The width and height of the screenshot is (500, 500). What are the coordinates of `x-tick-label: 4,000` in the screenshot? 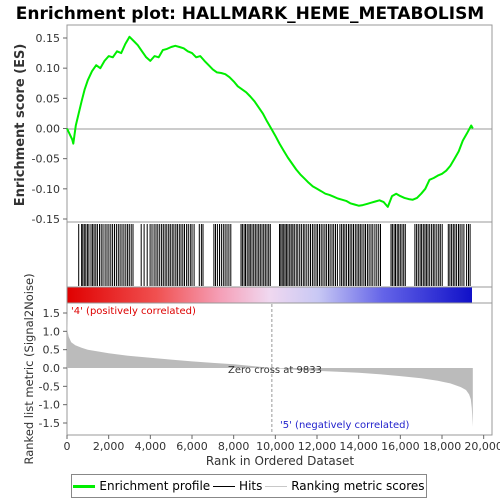 It's located at (151, 446).